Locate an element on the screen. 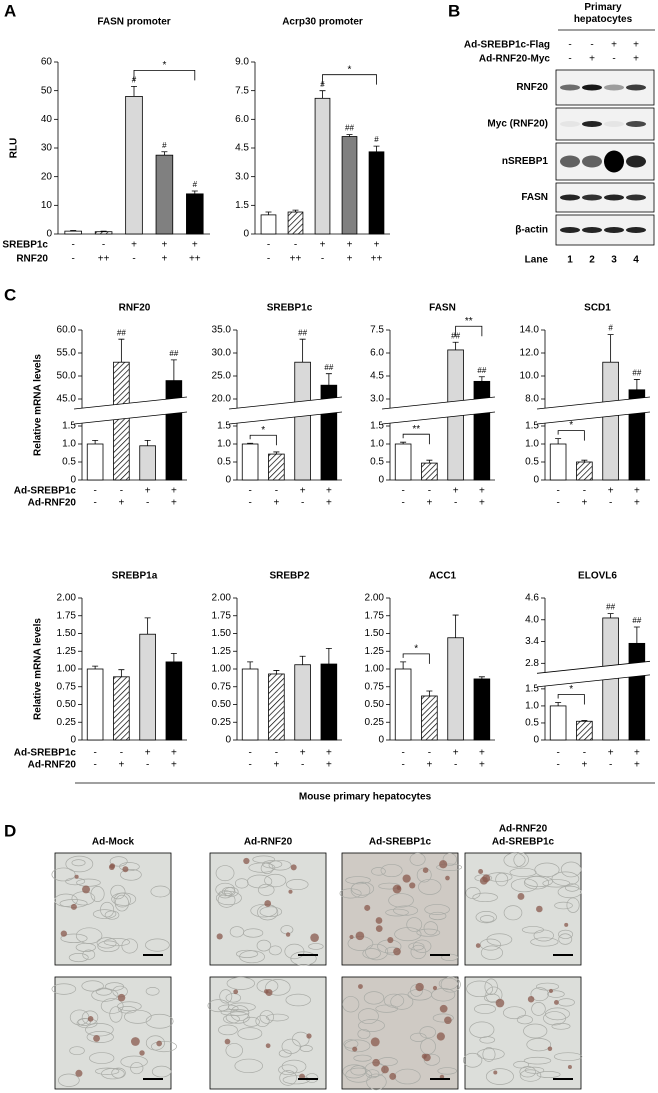 The width and height of the screenshot is (658, 1093). y-axis-label: Relative mRNA levels is located at coordinates (38, 669).